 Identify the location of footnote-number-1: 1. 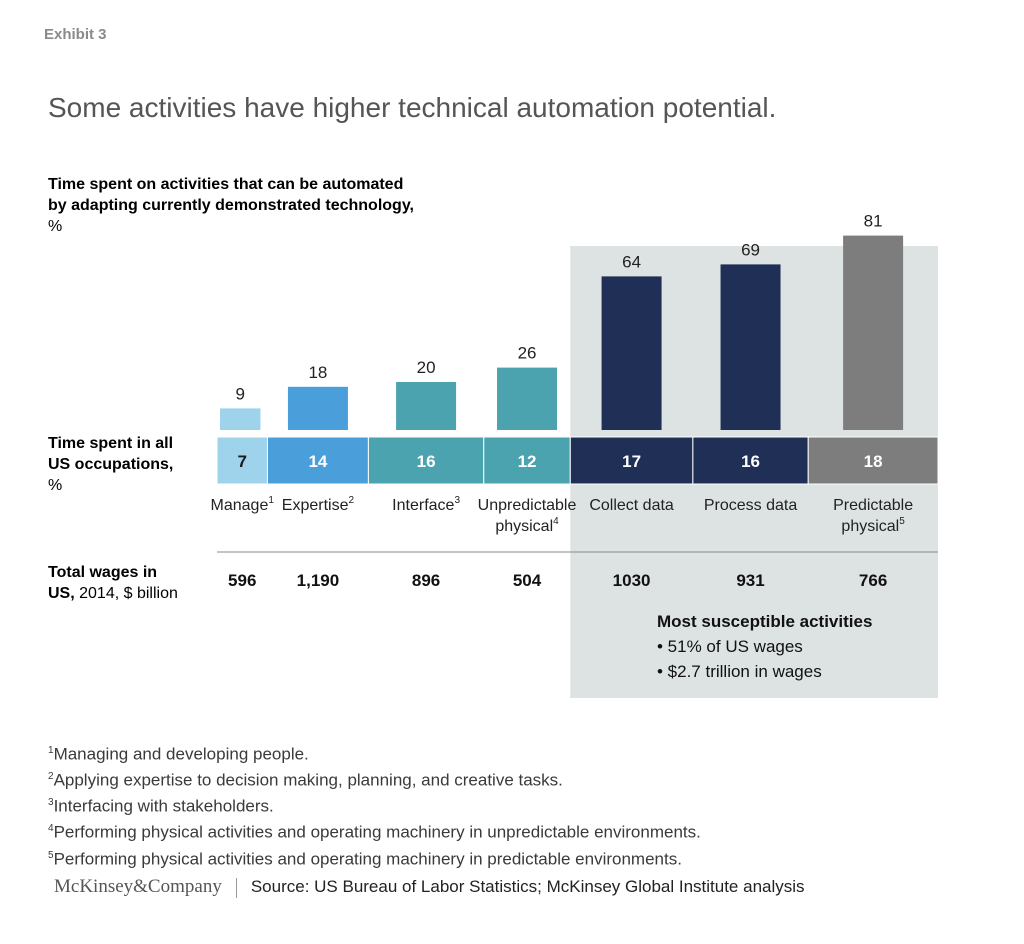
(51, 750).